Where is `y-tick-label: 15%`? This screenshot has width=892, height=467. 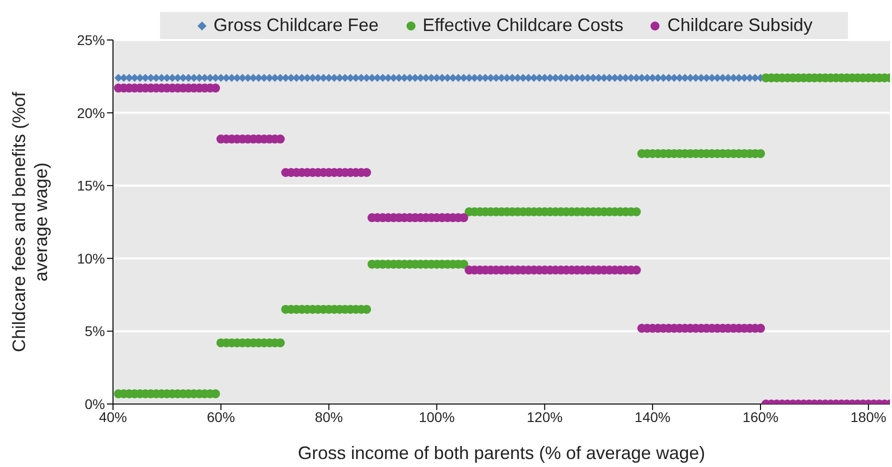 y-tick-label: 15% is located at coordinates (90, 186).